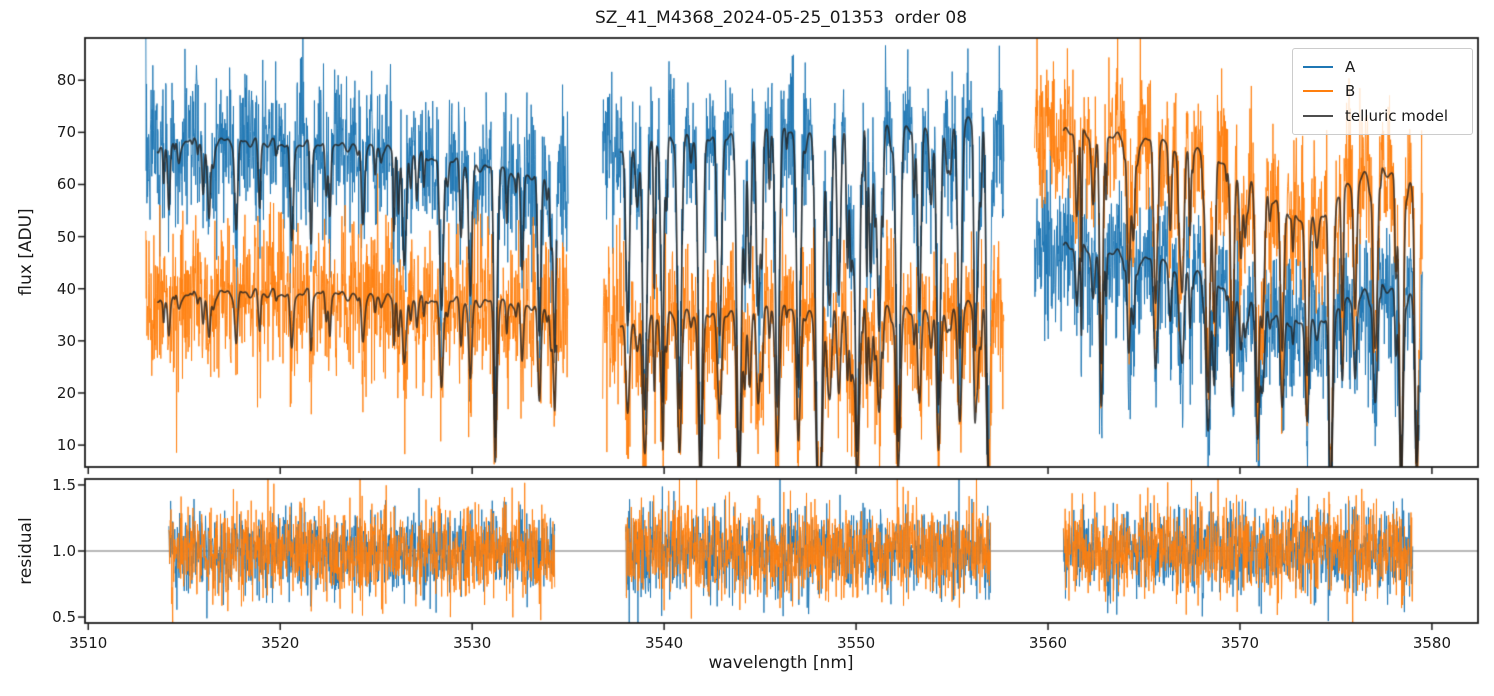 Image resolution: width=1494 pixels, height=696 pixels. Describe the element at coordinates (664, 643) in the screenshot. I see `x-tick-label: 3540` at that location.